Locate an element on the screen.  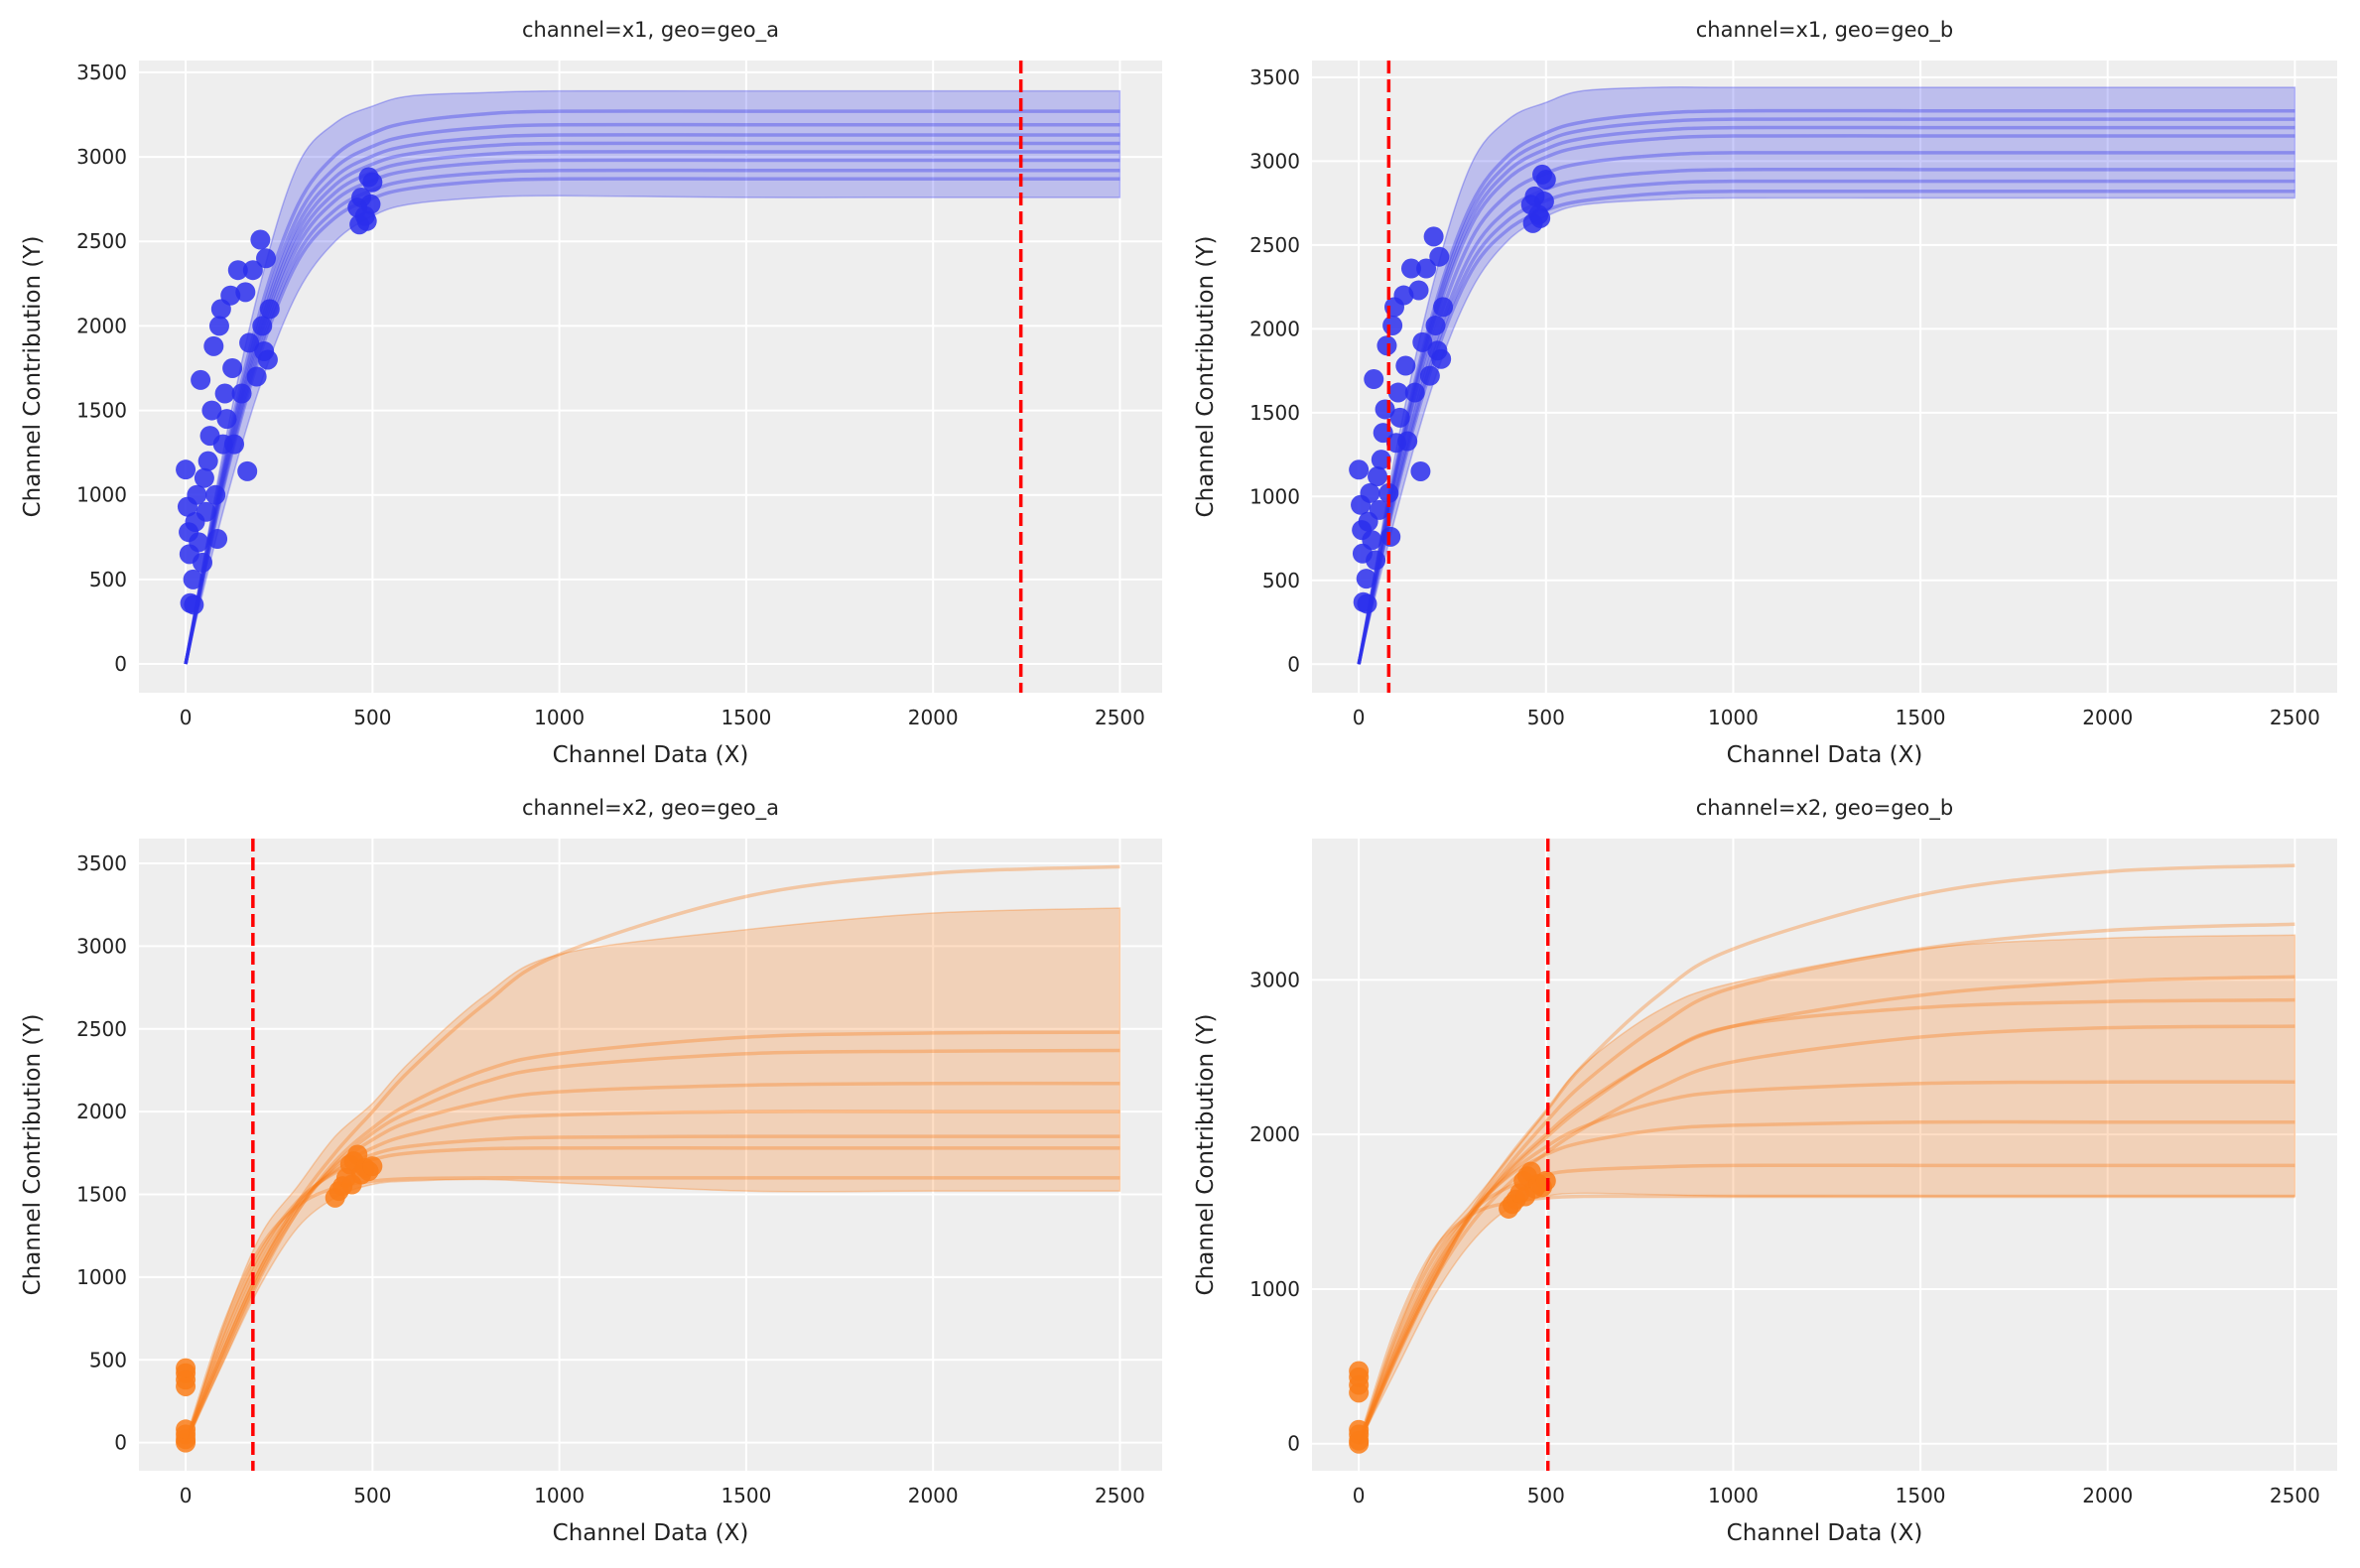
subplot-title: channel=x2, geo=geo_b is located at coordinates (1824, 808).